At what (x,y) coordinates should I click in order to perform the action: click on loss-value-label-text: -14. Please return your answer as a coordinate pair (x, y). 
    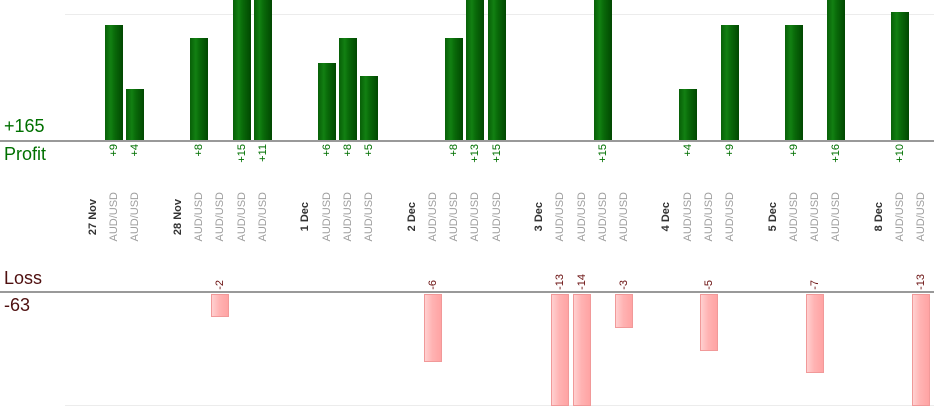
    Looking at the image, I should click on (581, 282).